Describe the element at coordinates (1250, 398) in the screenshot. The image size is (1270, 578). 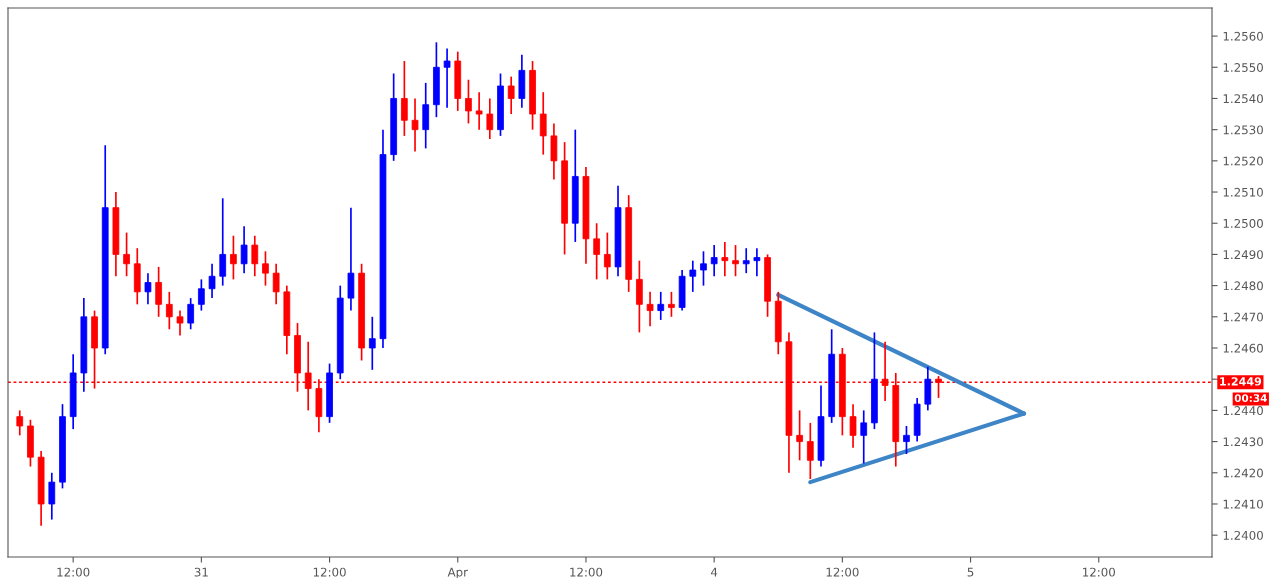
I see `text: 00:34` at that location.